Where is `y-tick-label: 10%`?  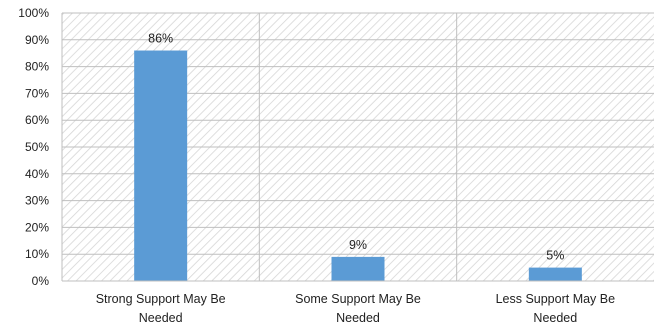 y-tick-label: 10% is located at coordinates (37, 254).